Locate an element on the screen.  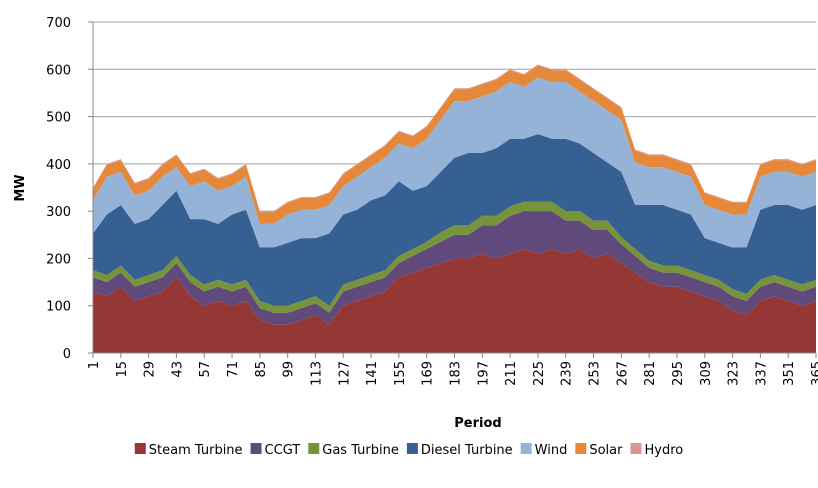
x-tick-label: 295 is located at coordinates (678, 373).